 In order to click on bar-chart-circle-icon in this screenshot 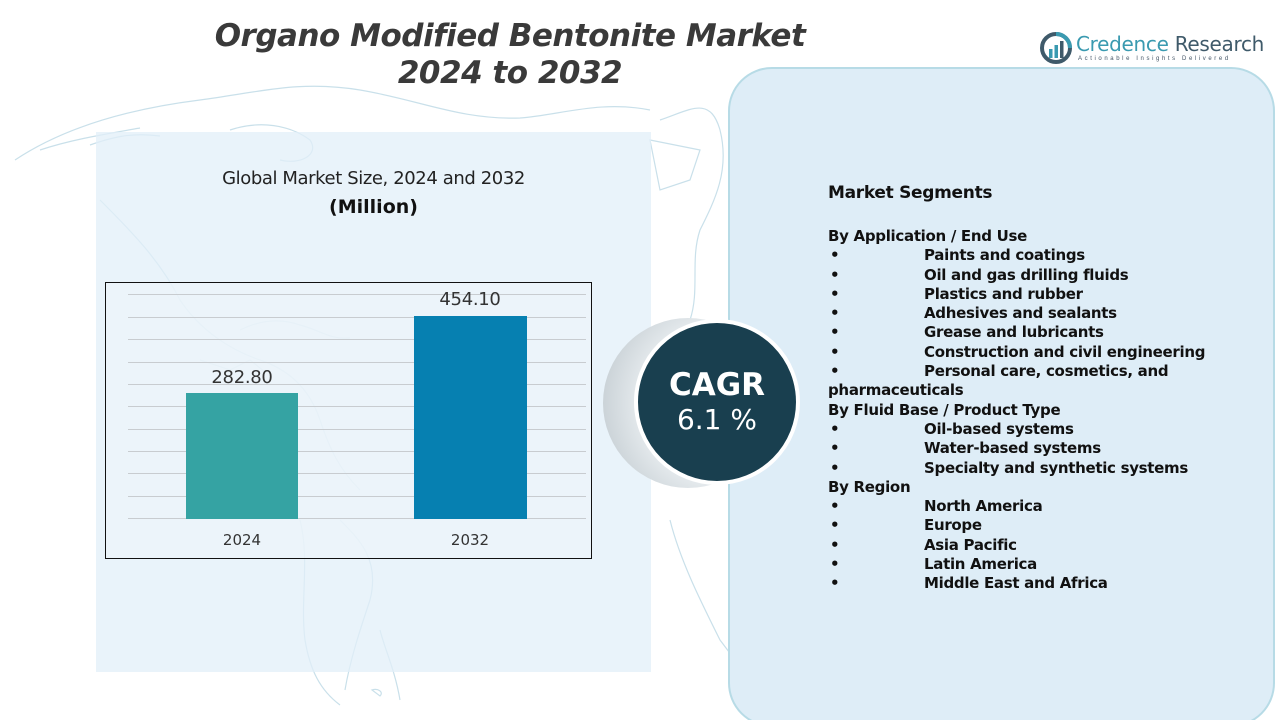, I will do `click(1056, 48)`.